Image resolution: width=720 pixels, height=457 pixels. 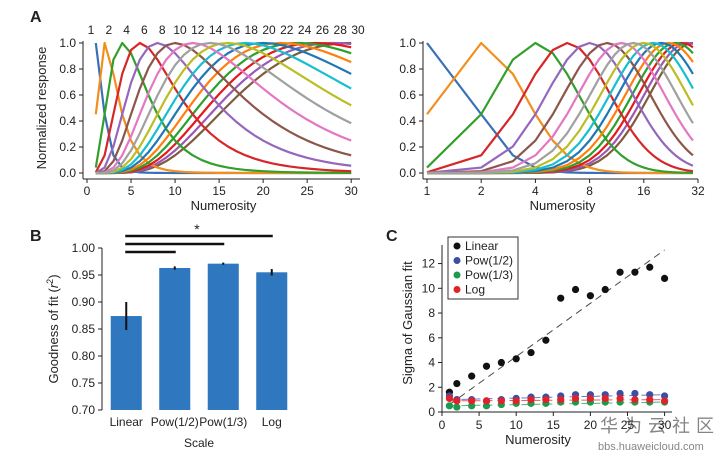 I want to click on y-tick-label: 0.8, so click(x=67, y=69).